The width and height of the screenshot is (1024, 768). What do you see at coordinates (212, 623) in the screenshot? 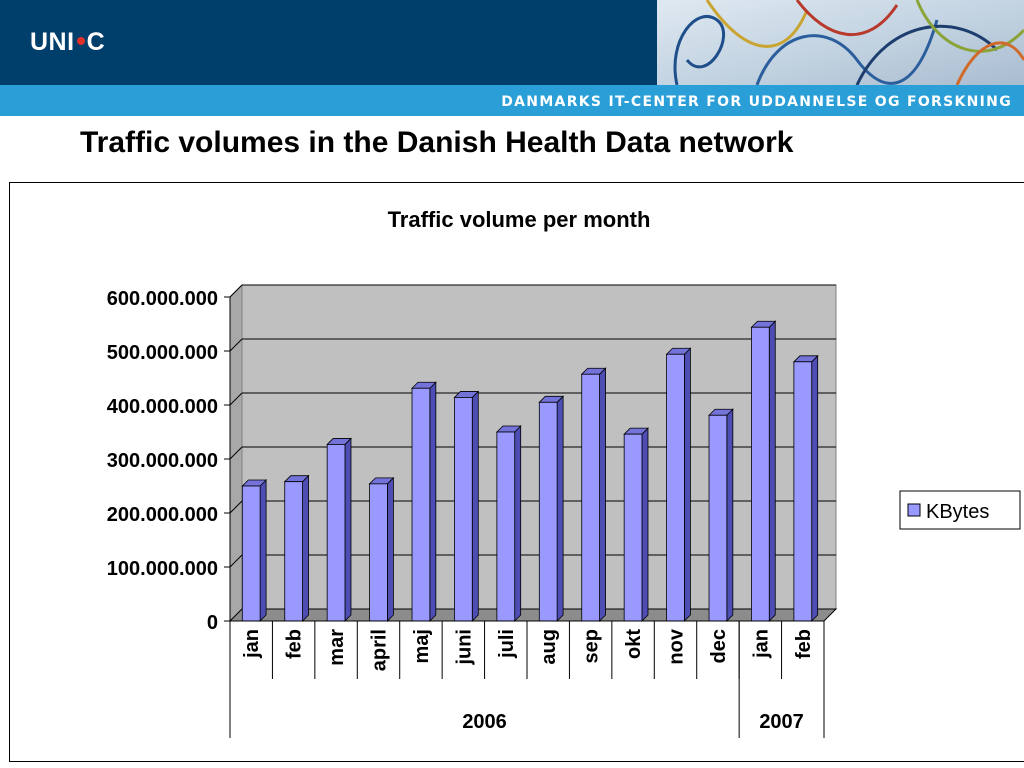
I see `y-tick-label: 0` at bounding box center [212, 623].